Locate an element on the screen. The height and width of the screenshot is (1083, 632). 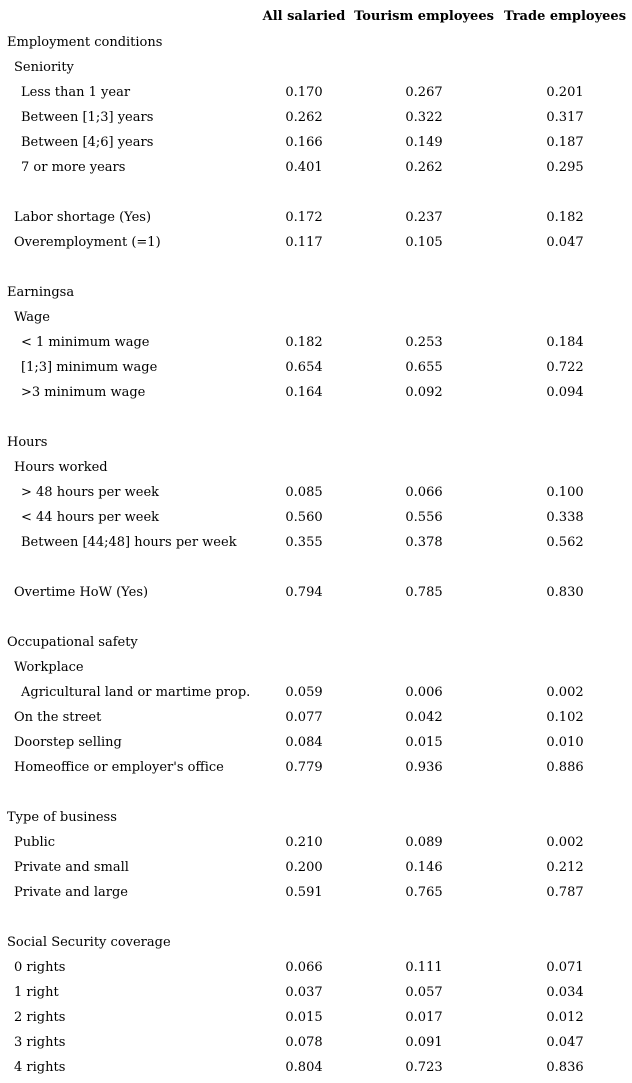
cell-value: 0.084 is located at coordinates (304, 742).